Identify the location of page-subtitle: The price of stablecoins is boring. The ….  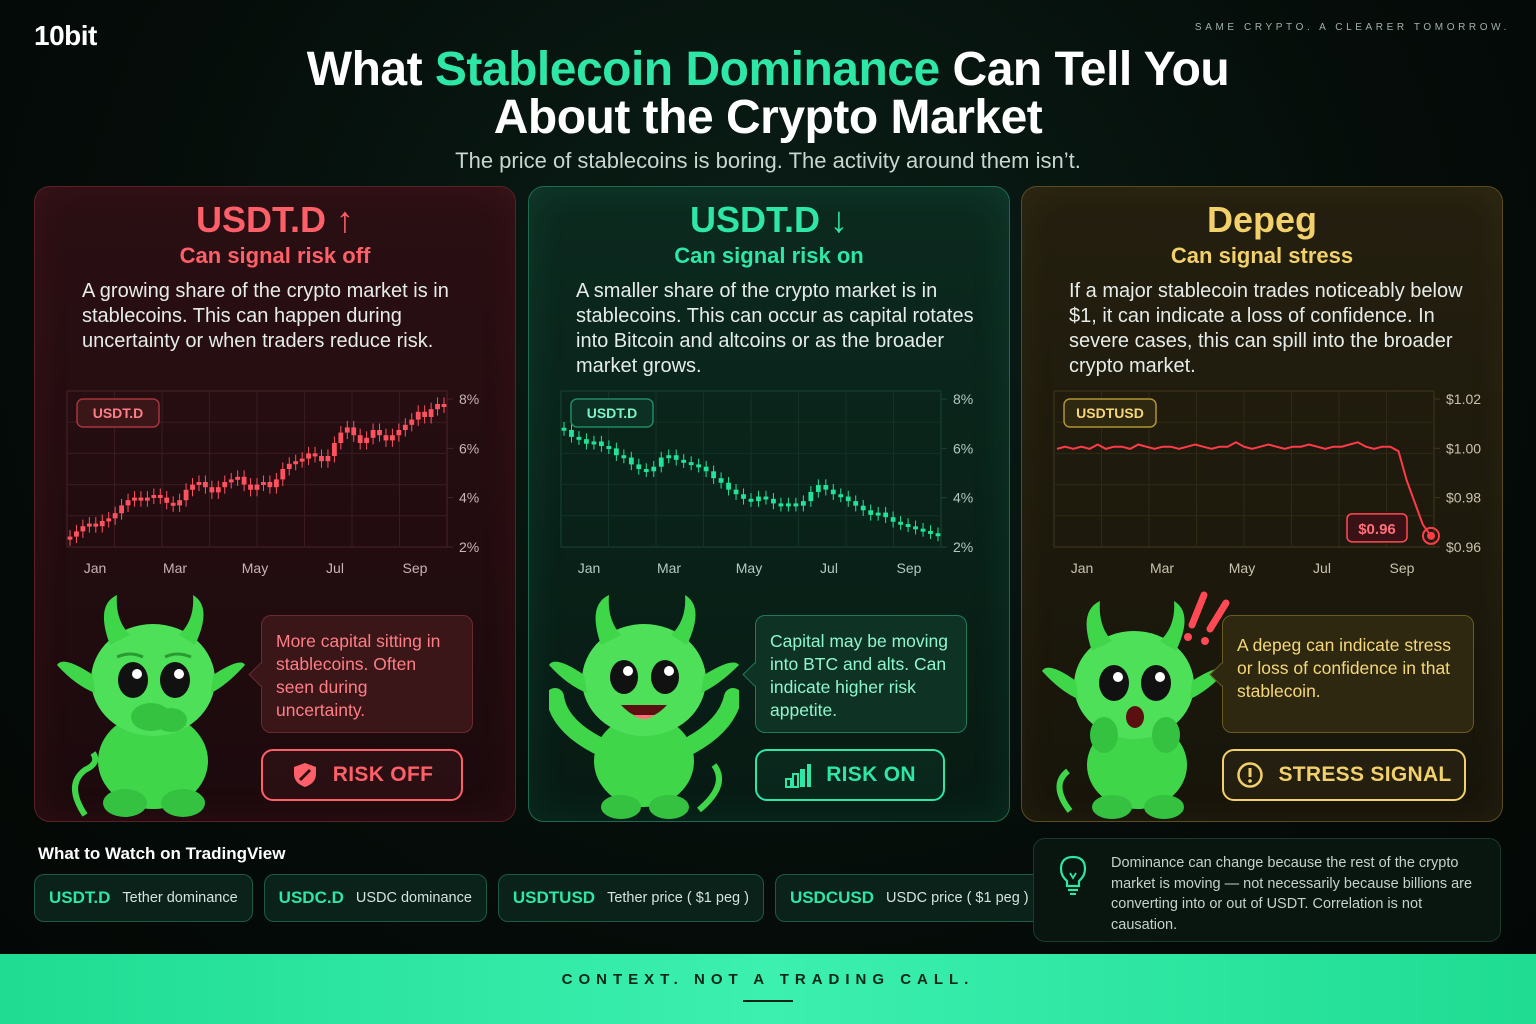
(768, 160).